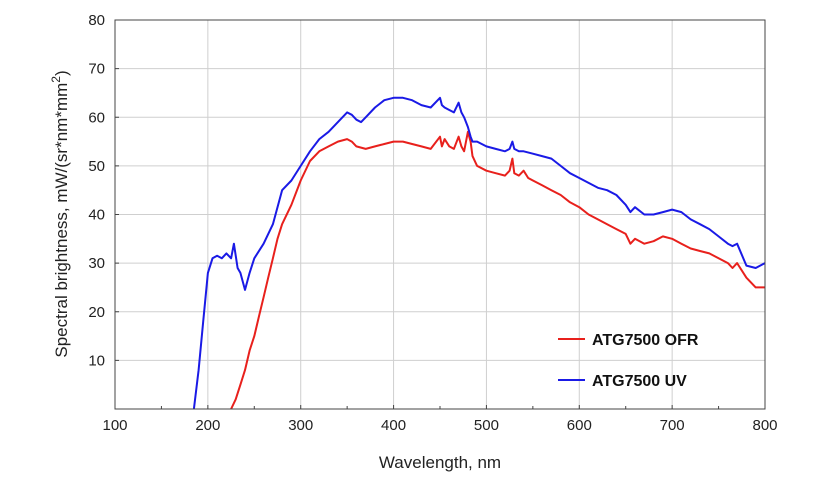 This screenshot has width=825, height=483. I want to click on legend: ATG7500 OFR ATG7500 UV, so click(628, 361).